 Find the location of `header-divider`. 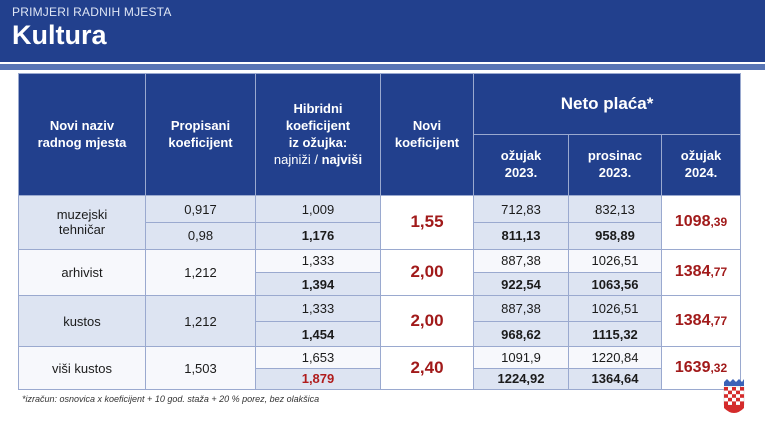

header-divider is located at coordinates (382, 67).